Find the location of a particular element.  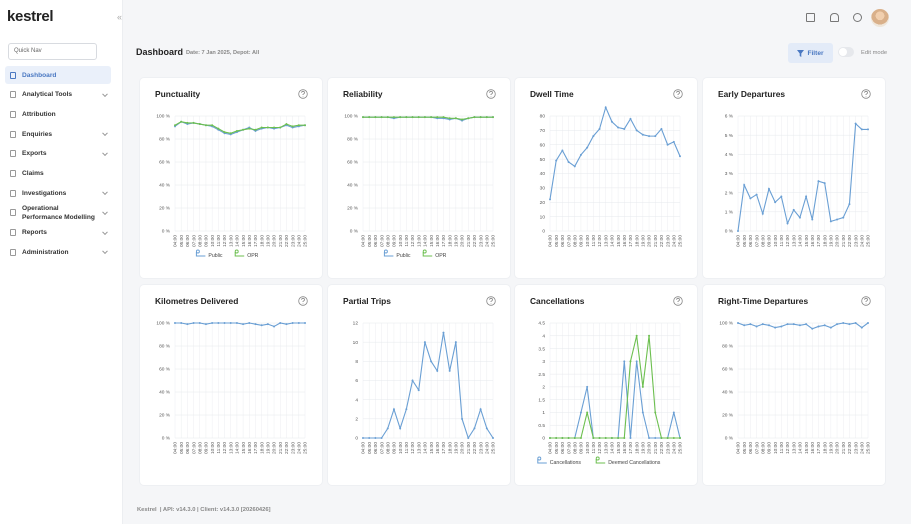

x-tick-label: 21:00 is located at coordinates (469, 448).